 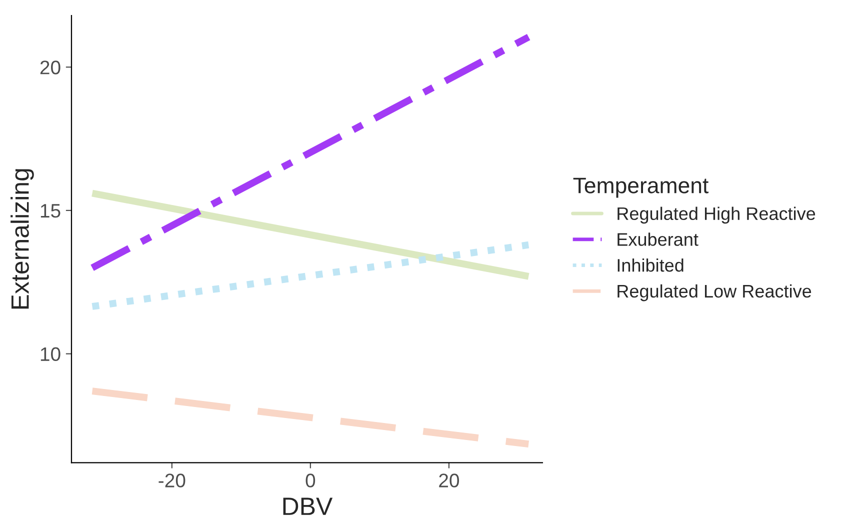 I want to click on legend-label: Inhibited, so click(x=651, y=265).